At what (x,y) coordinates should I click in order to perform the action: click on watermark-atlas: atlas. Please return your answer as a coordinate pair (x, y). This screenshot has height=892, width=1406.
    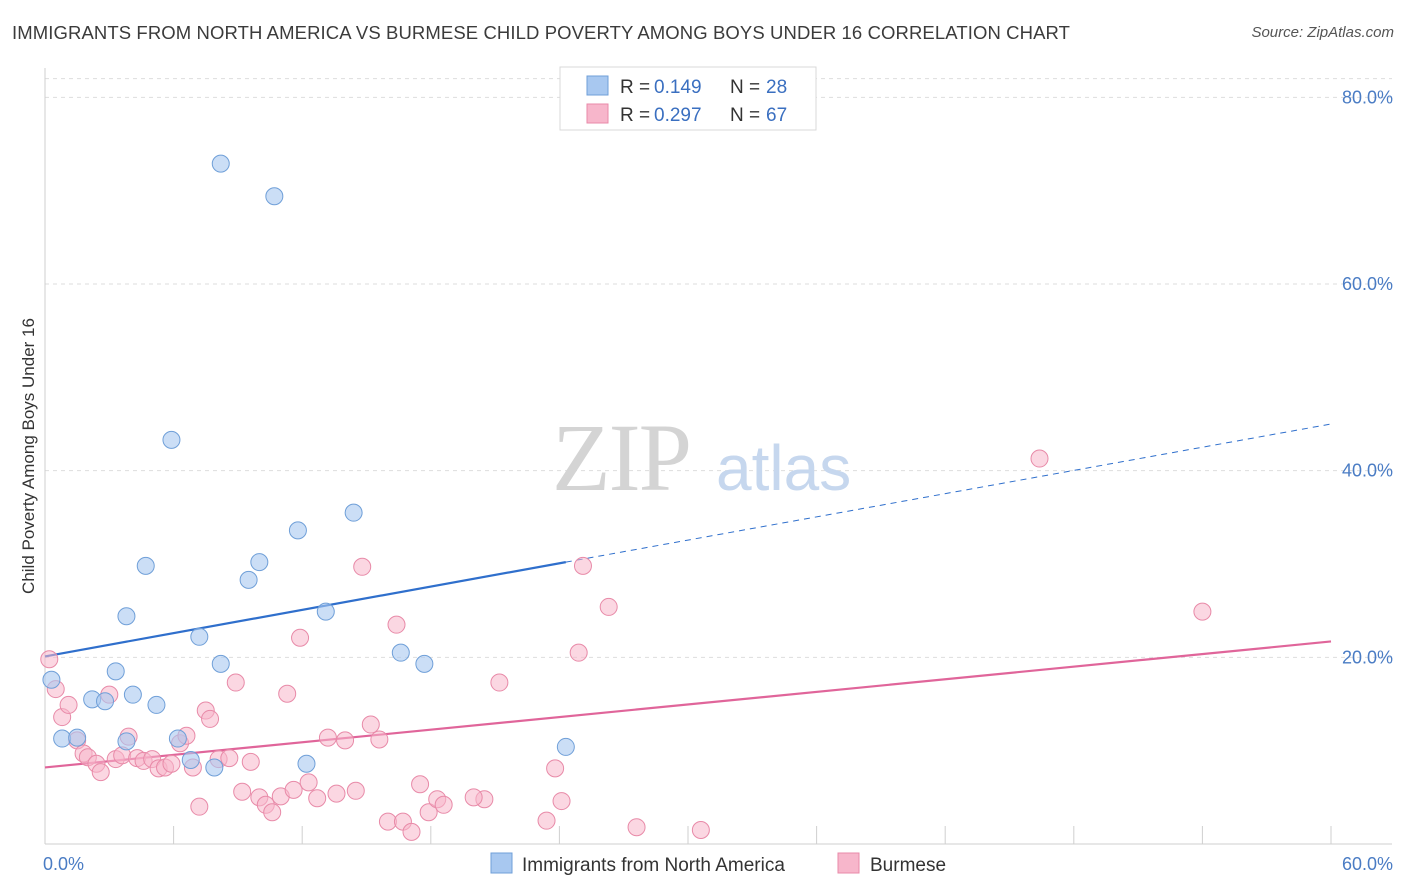
    Looking at the image, I should click on (783, 468).